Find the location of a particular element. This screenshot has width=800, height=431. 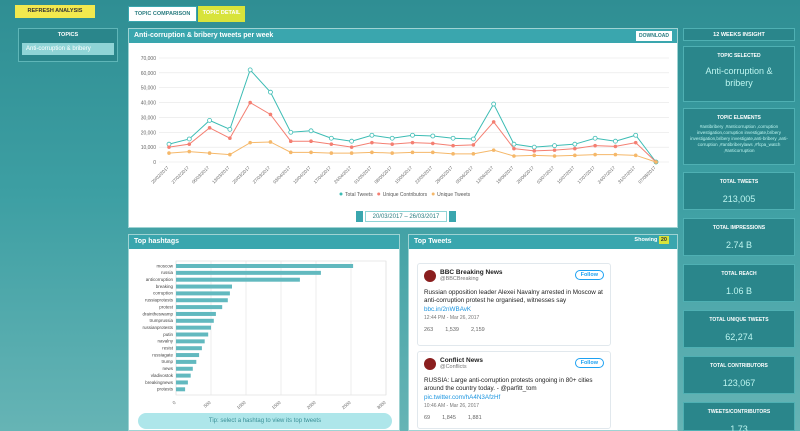

tweet-actions: 69 1,845 1,881 is located at coordinates (514, 418).